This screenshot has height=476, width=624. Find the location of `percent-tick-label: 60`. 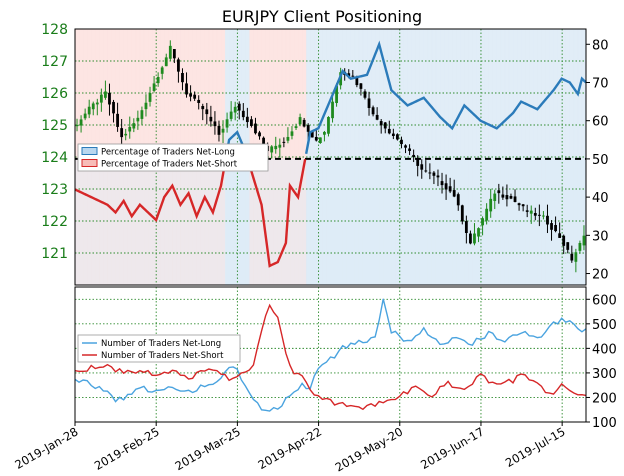

percent-tick-label: 60 is located at coordinates (600, 122).